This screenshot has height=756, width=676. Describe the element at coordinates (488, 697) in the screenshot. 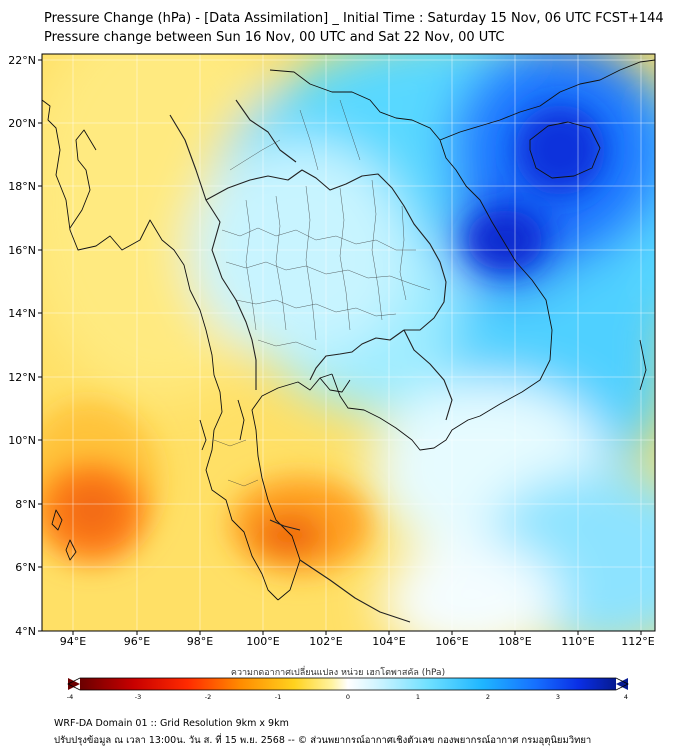

I see `colorbar-tick-label: 2` at that location.